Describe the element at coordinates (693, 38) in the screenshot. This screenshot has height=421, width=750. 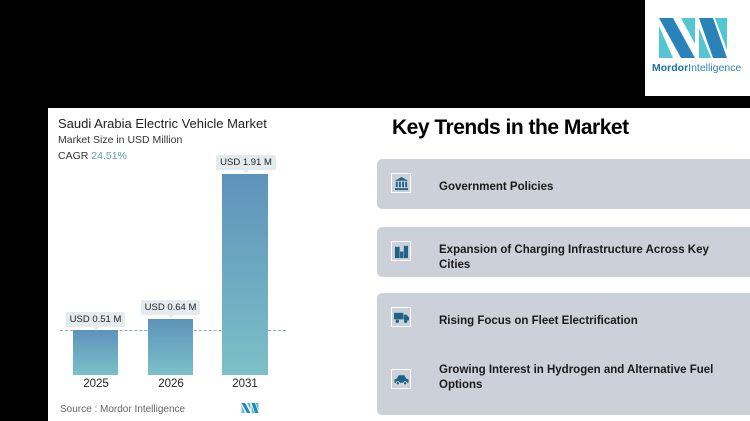
I see `mordor-logo-mark-icon` at that location.